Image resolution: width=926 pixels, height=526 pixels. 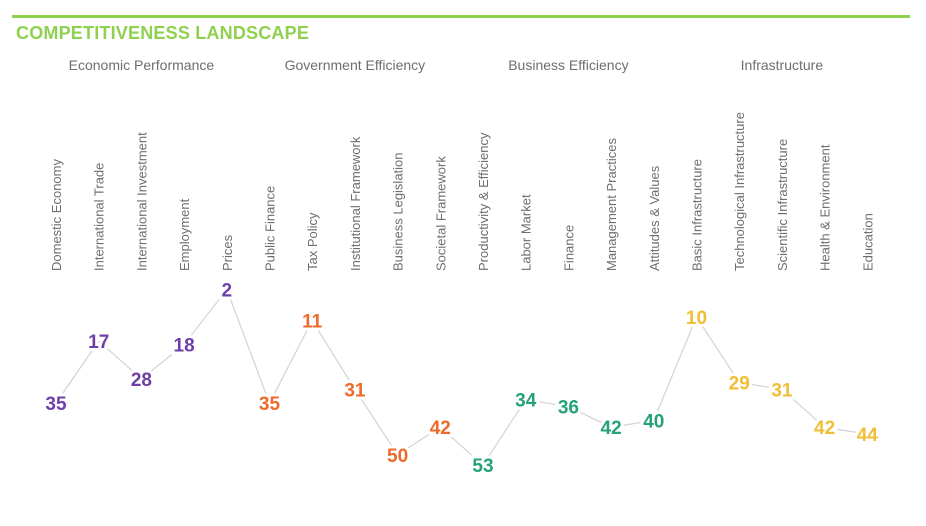 What do you see at coordinates (98, 342) in the screenshot?
I see `rank-value: 17` at bounding box center [98, 342].